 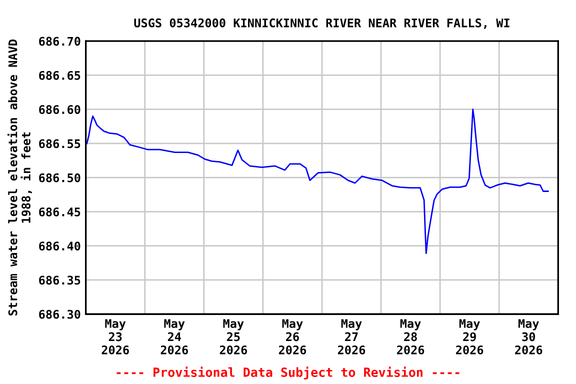 I want to click on x-tick-label: May 28 2026, so click(x=410, y=336).